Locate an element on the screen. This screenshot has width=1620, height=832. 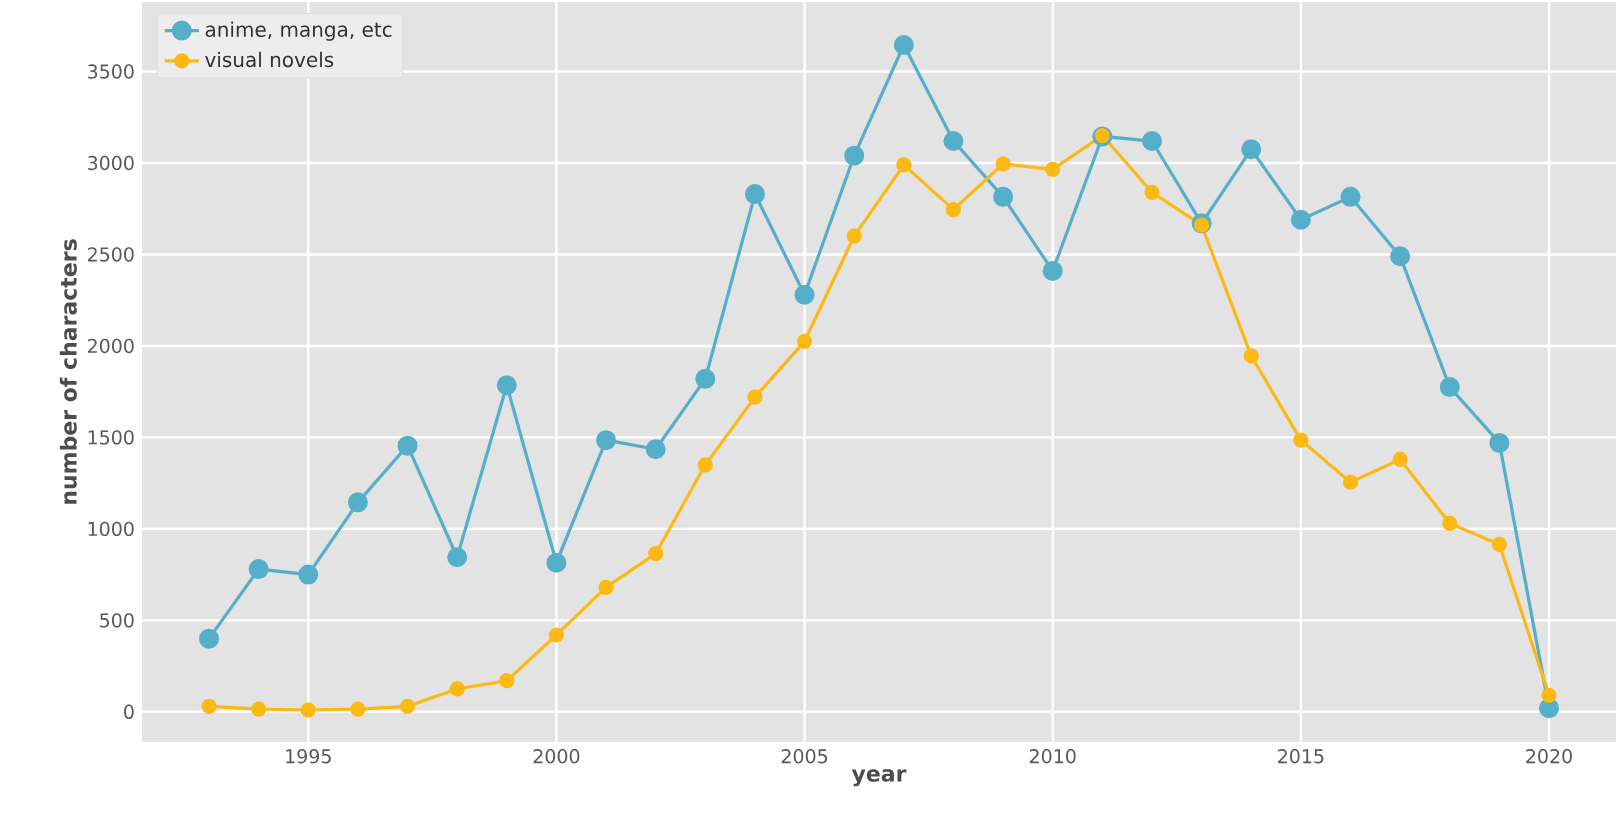
x-tick-label: 2000 is located at coordinates (556, 756).